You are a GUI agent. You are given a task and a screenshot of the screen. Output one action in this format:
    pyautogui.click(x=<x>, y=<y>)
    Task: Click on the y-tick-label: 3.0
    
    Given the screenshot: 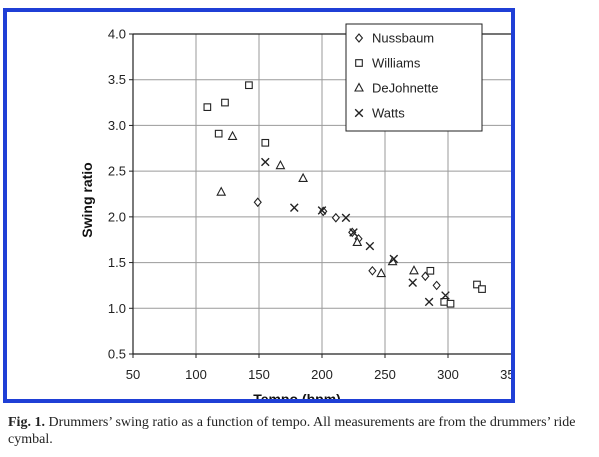 What is the action you would take?
    pyautogui.click(x=117, y=125)
    